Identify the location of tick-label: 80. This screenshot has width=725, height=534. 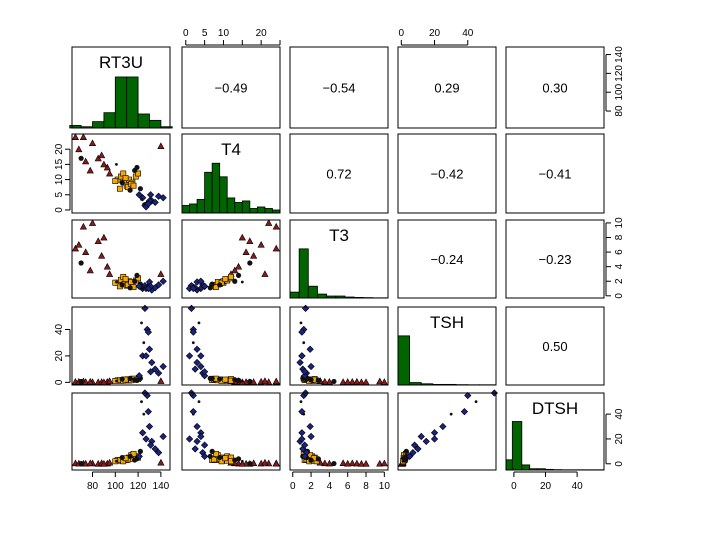
(93, 486).